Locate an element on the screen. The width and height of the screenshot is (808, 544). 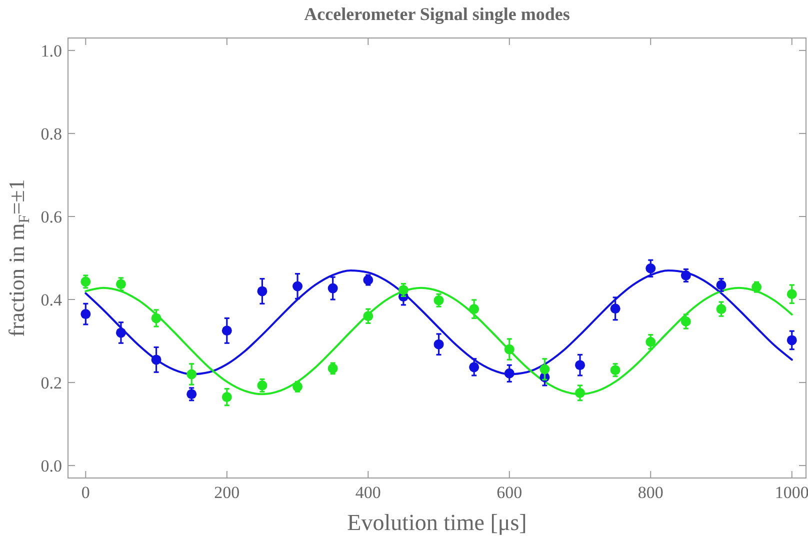
x-tick-label: 800 is located at coordinates (651, 492).